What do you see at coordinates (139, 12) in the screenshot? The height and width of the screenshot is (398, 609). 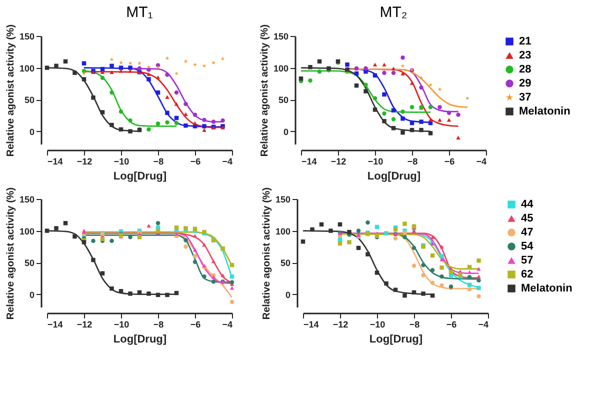 I see `chart-title: MT₁` at bounding box center [139, 12].